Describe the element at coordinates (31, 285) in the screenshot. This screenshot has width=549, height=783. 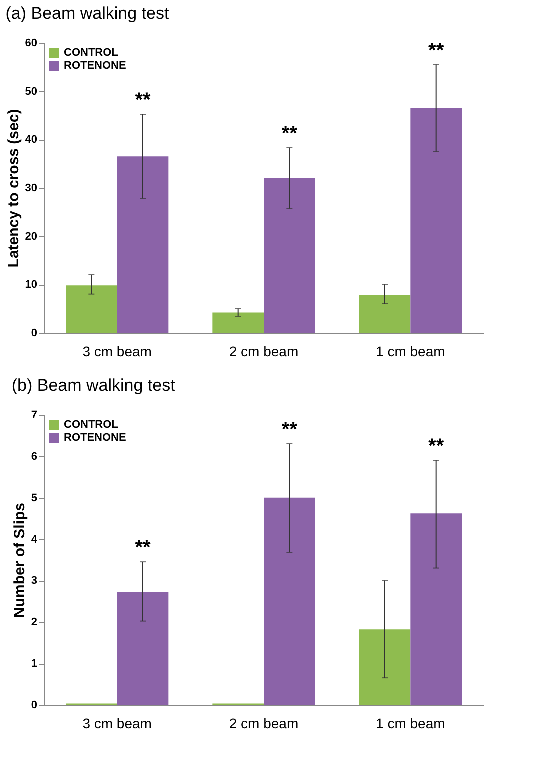
I see `y-tick-label: 10` at that location.